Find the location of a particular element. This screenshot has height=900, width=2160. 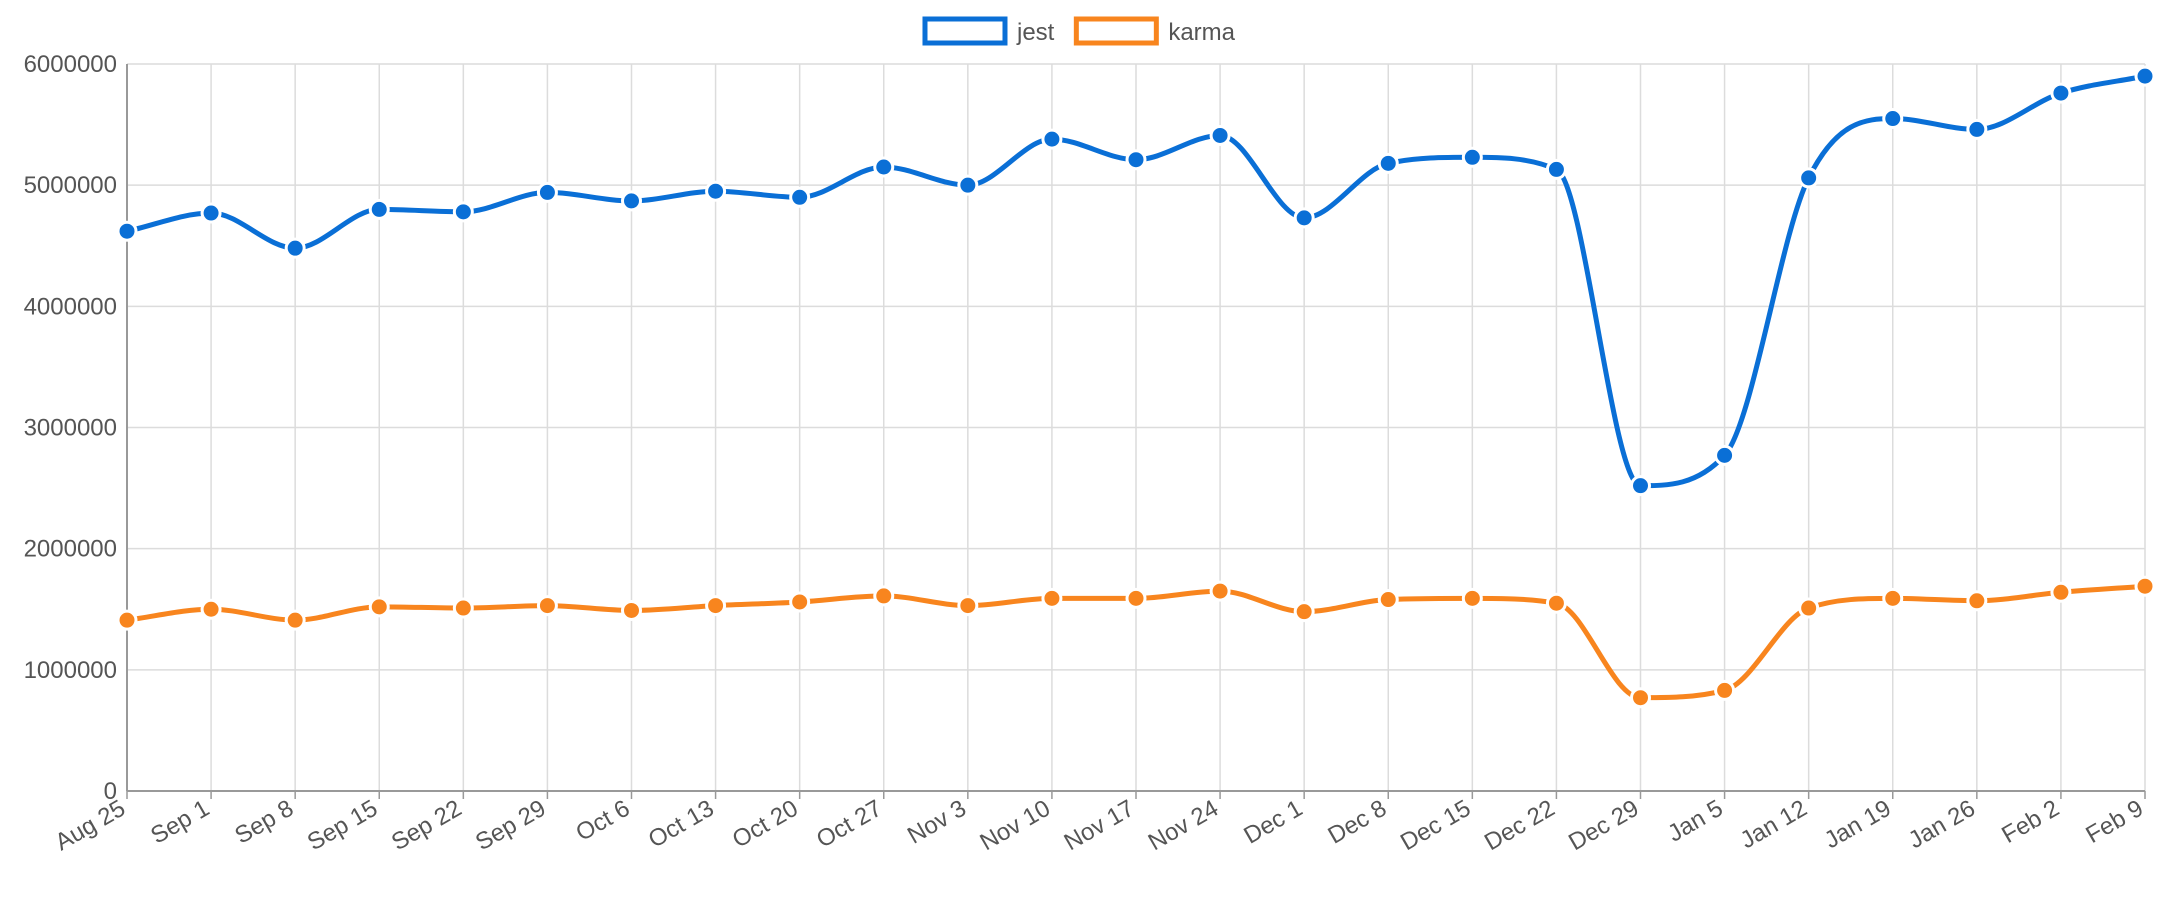

x-tick-label: Aug 25 is located at coordinates (90, 825).